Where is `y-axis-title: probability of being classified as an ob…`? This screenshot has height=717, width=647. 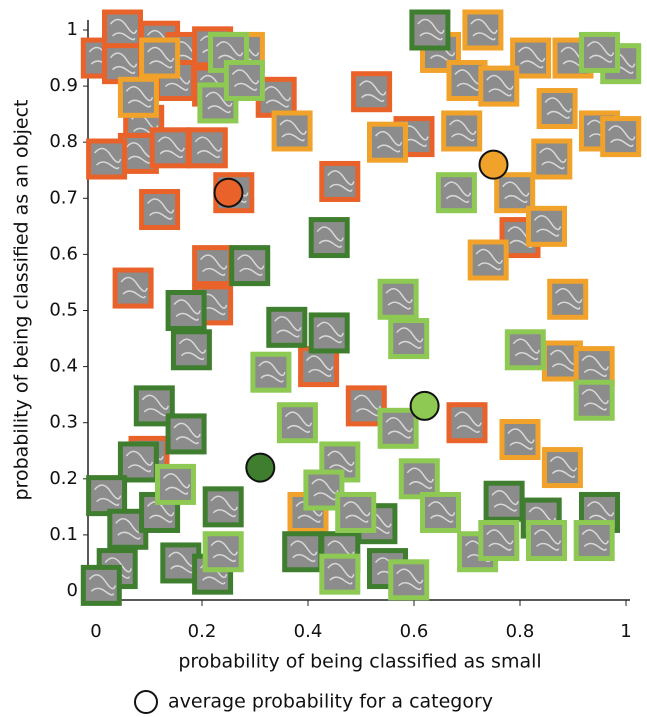 y-axis-title: probability of being classified as an ob… is located at coordinates (22, 300).